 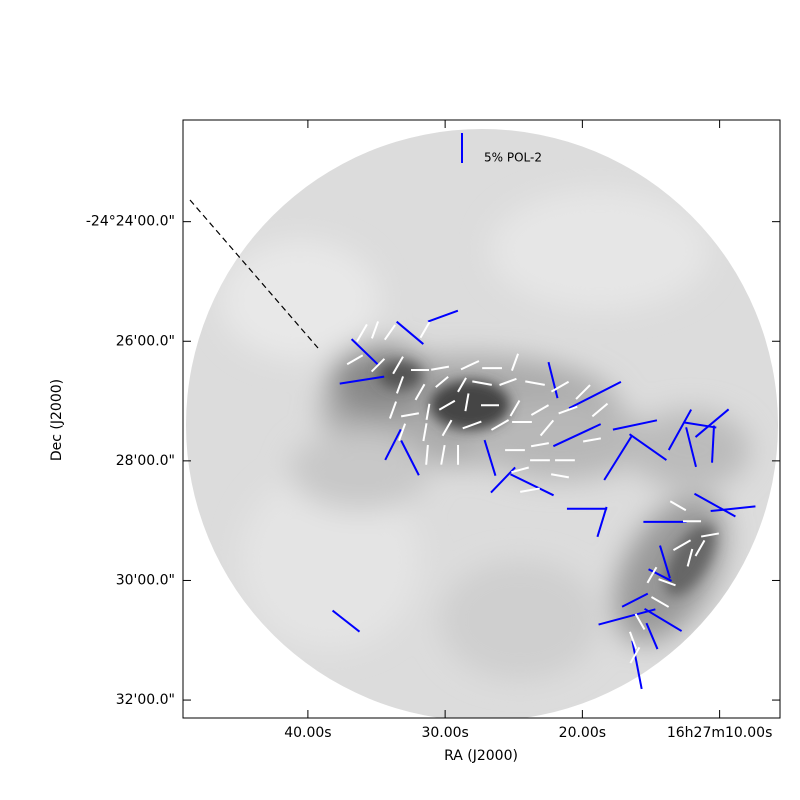 I want to click on x-tick-label: 16h27m10.00s, so click(x=720, y=733).